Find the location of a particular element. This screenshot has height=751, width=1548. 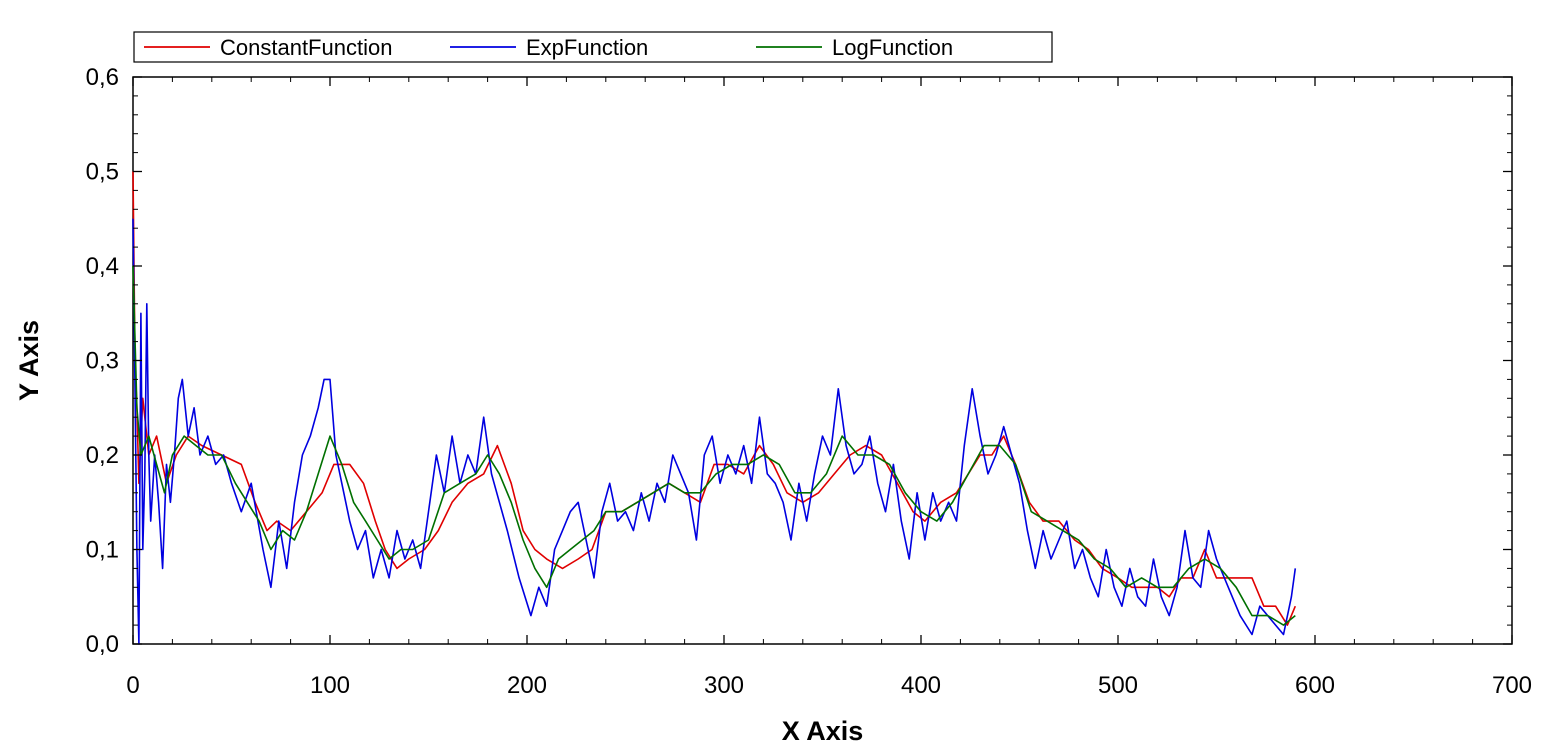

y-tick-label: 0,6 is located at coordinates (102, 77).